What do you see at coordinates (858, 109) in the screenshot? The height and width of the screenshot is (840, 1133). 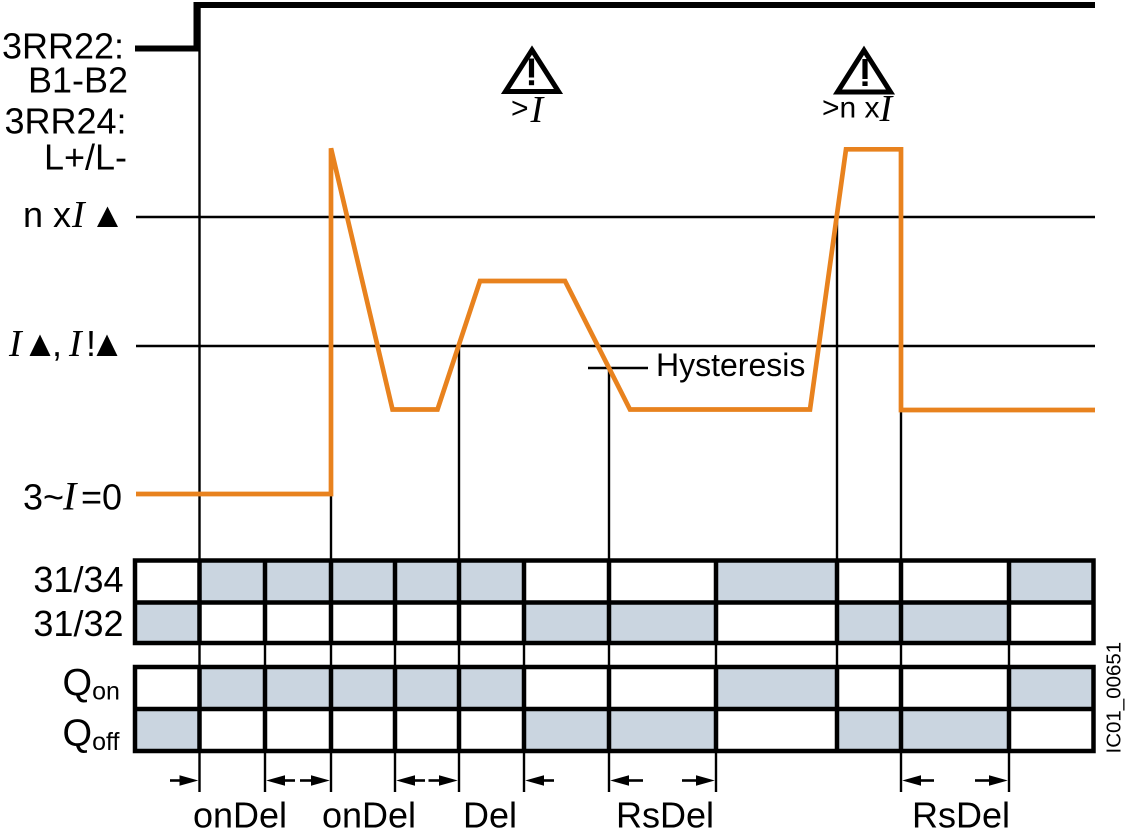 I see `svg-text: >n xI` at bounding box center [858, 109].